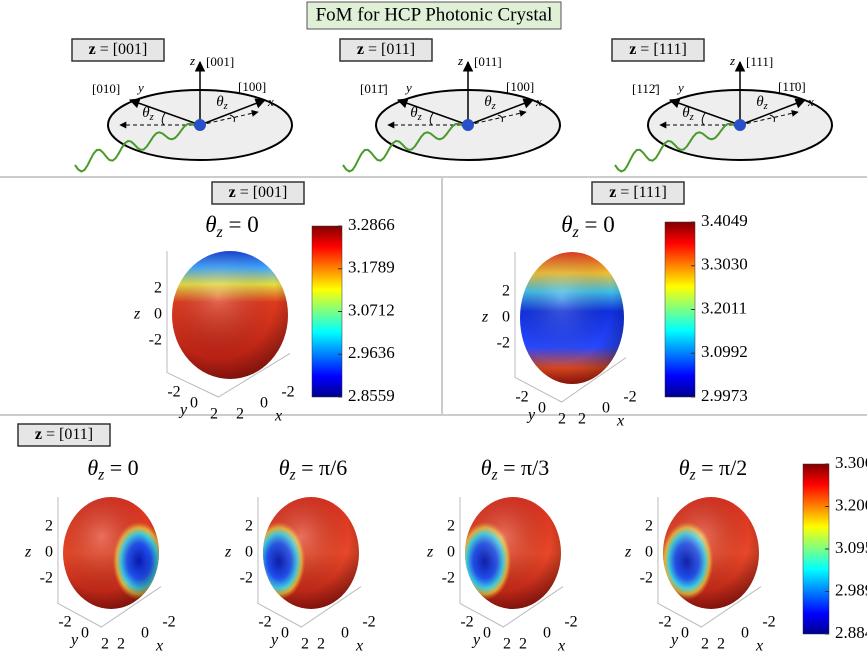 The width and height of the screenshot is (867, 656). I want to click on direction-label: [011], so click(488, 61).